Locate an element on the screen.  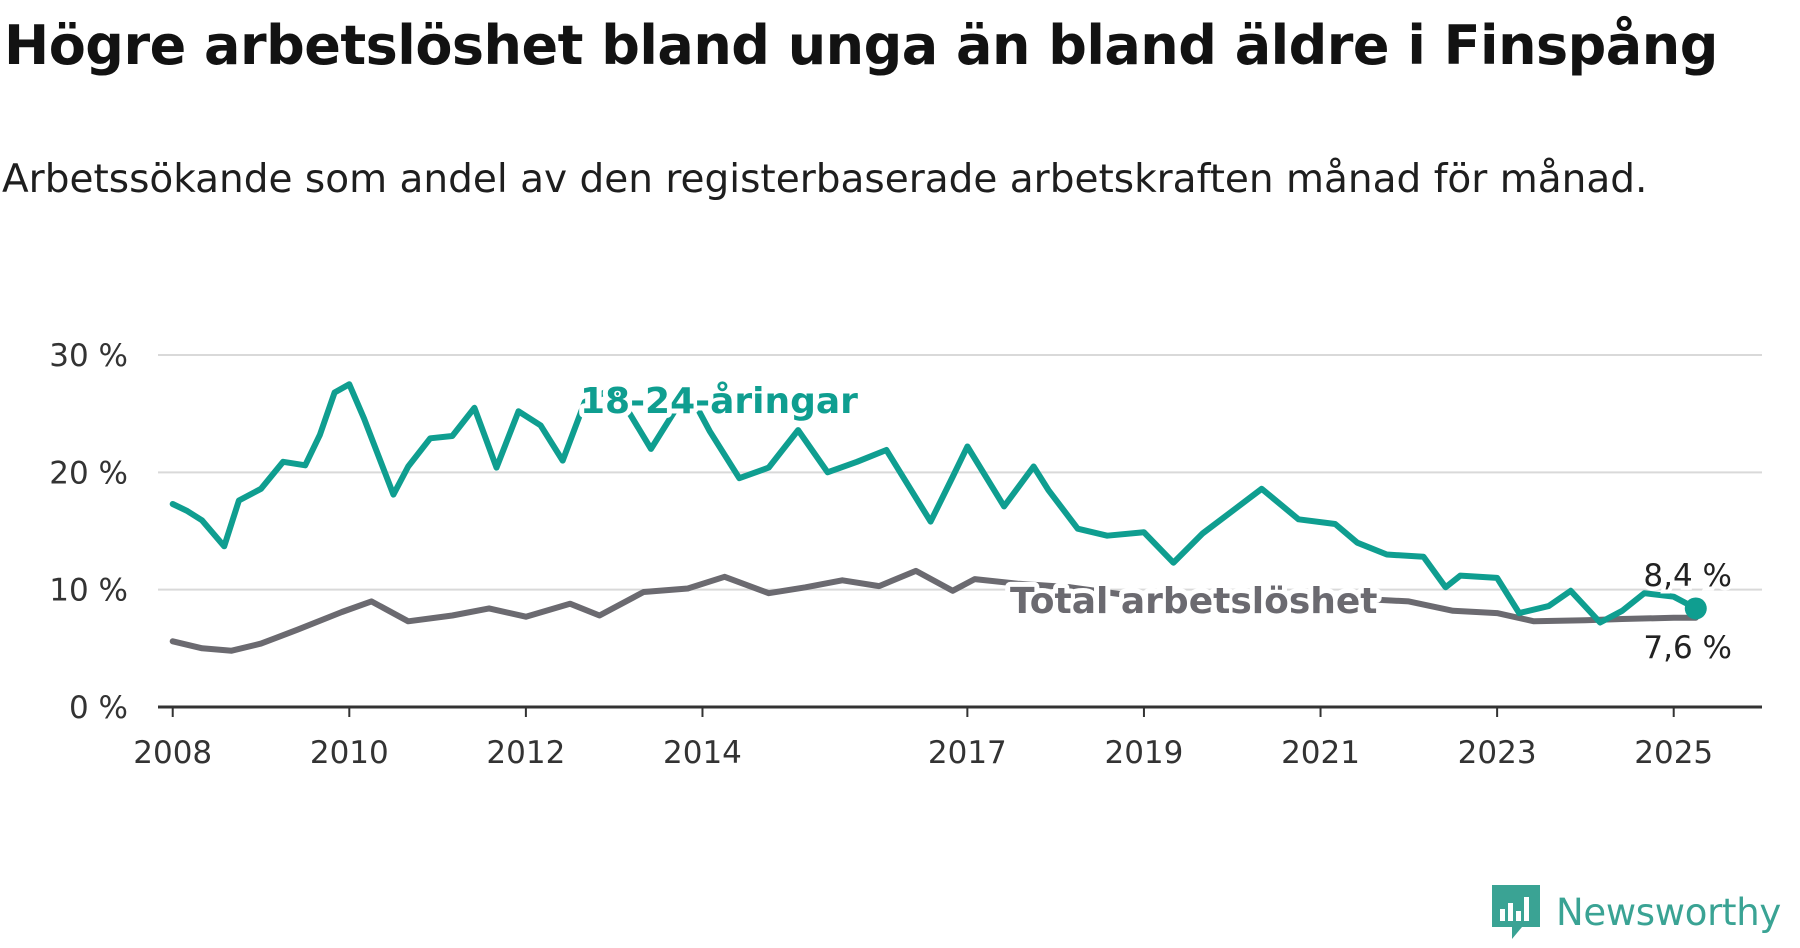
end-marker-youth is located at coordinates (1695, 608).